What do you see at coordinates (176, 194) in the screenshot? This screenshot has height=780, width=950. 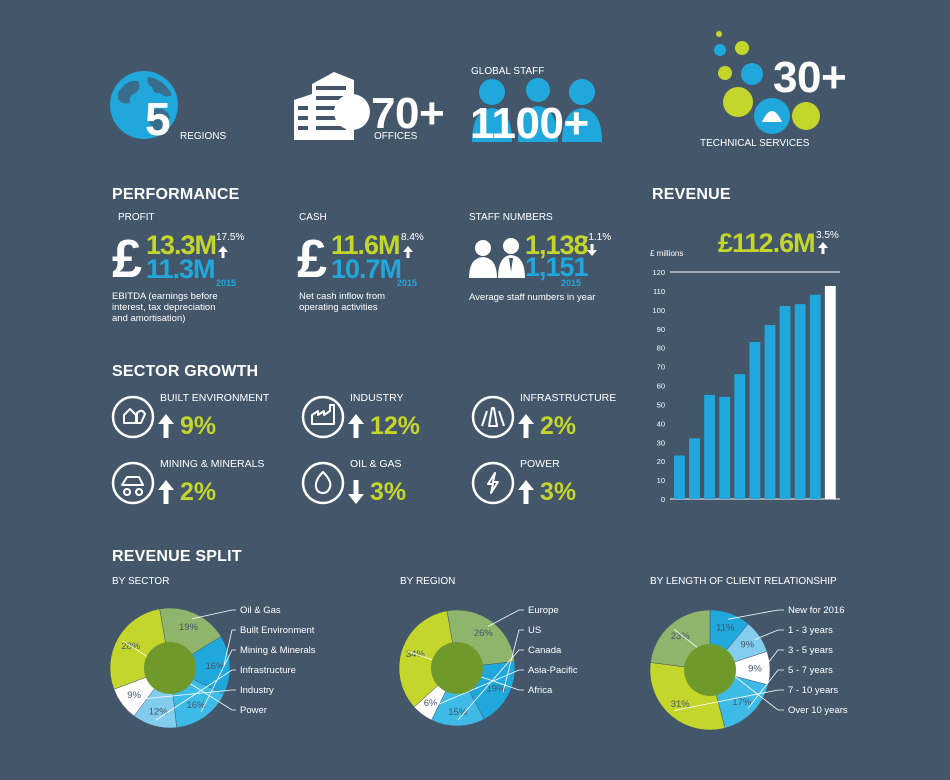 I see `performance-title: PERFORMANCE` at bounding box center [176, 194].